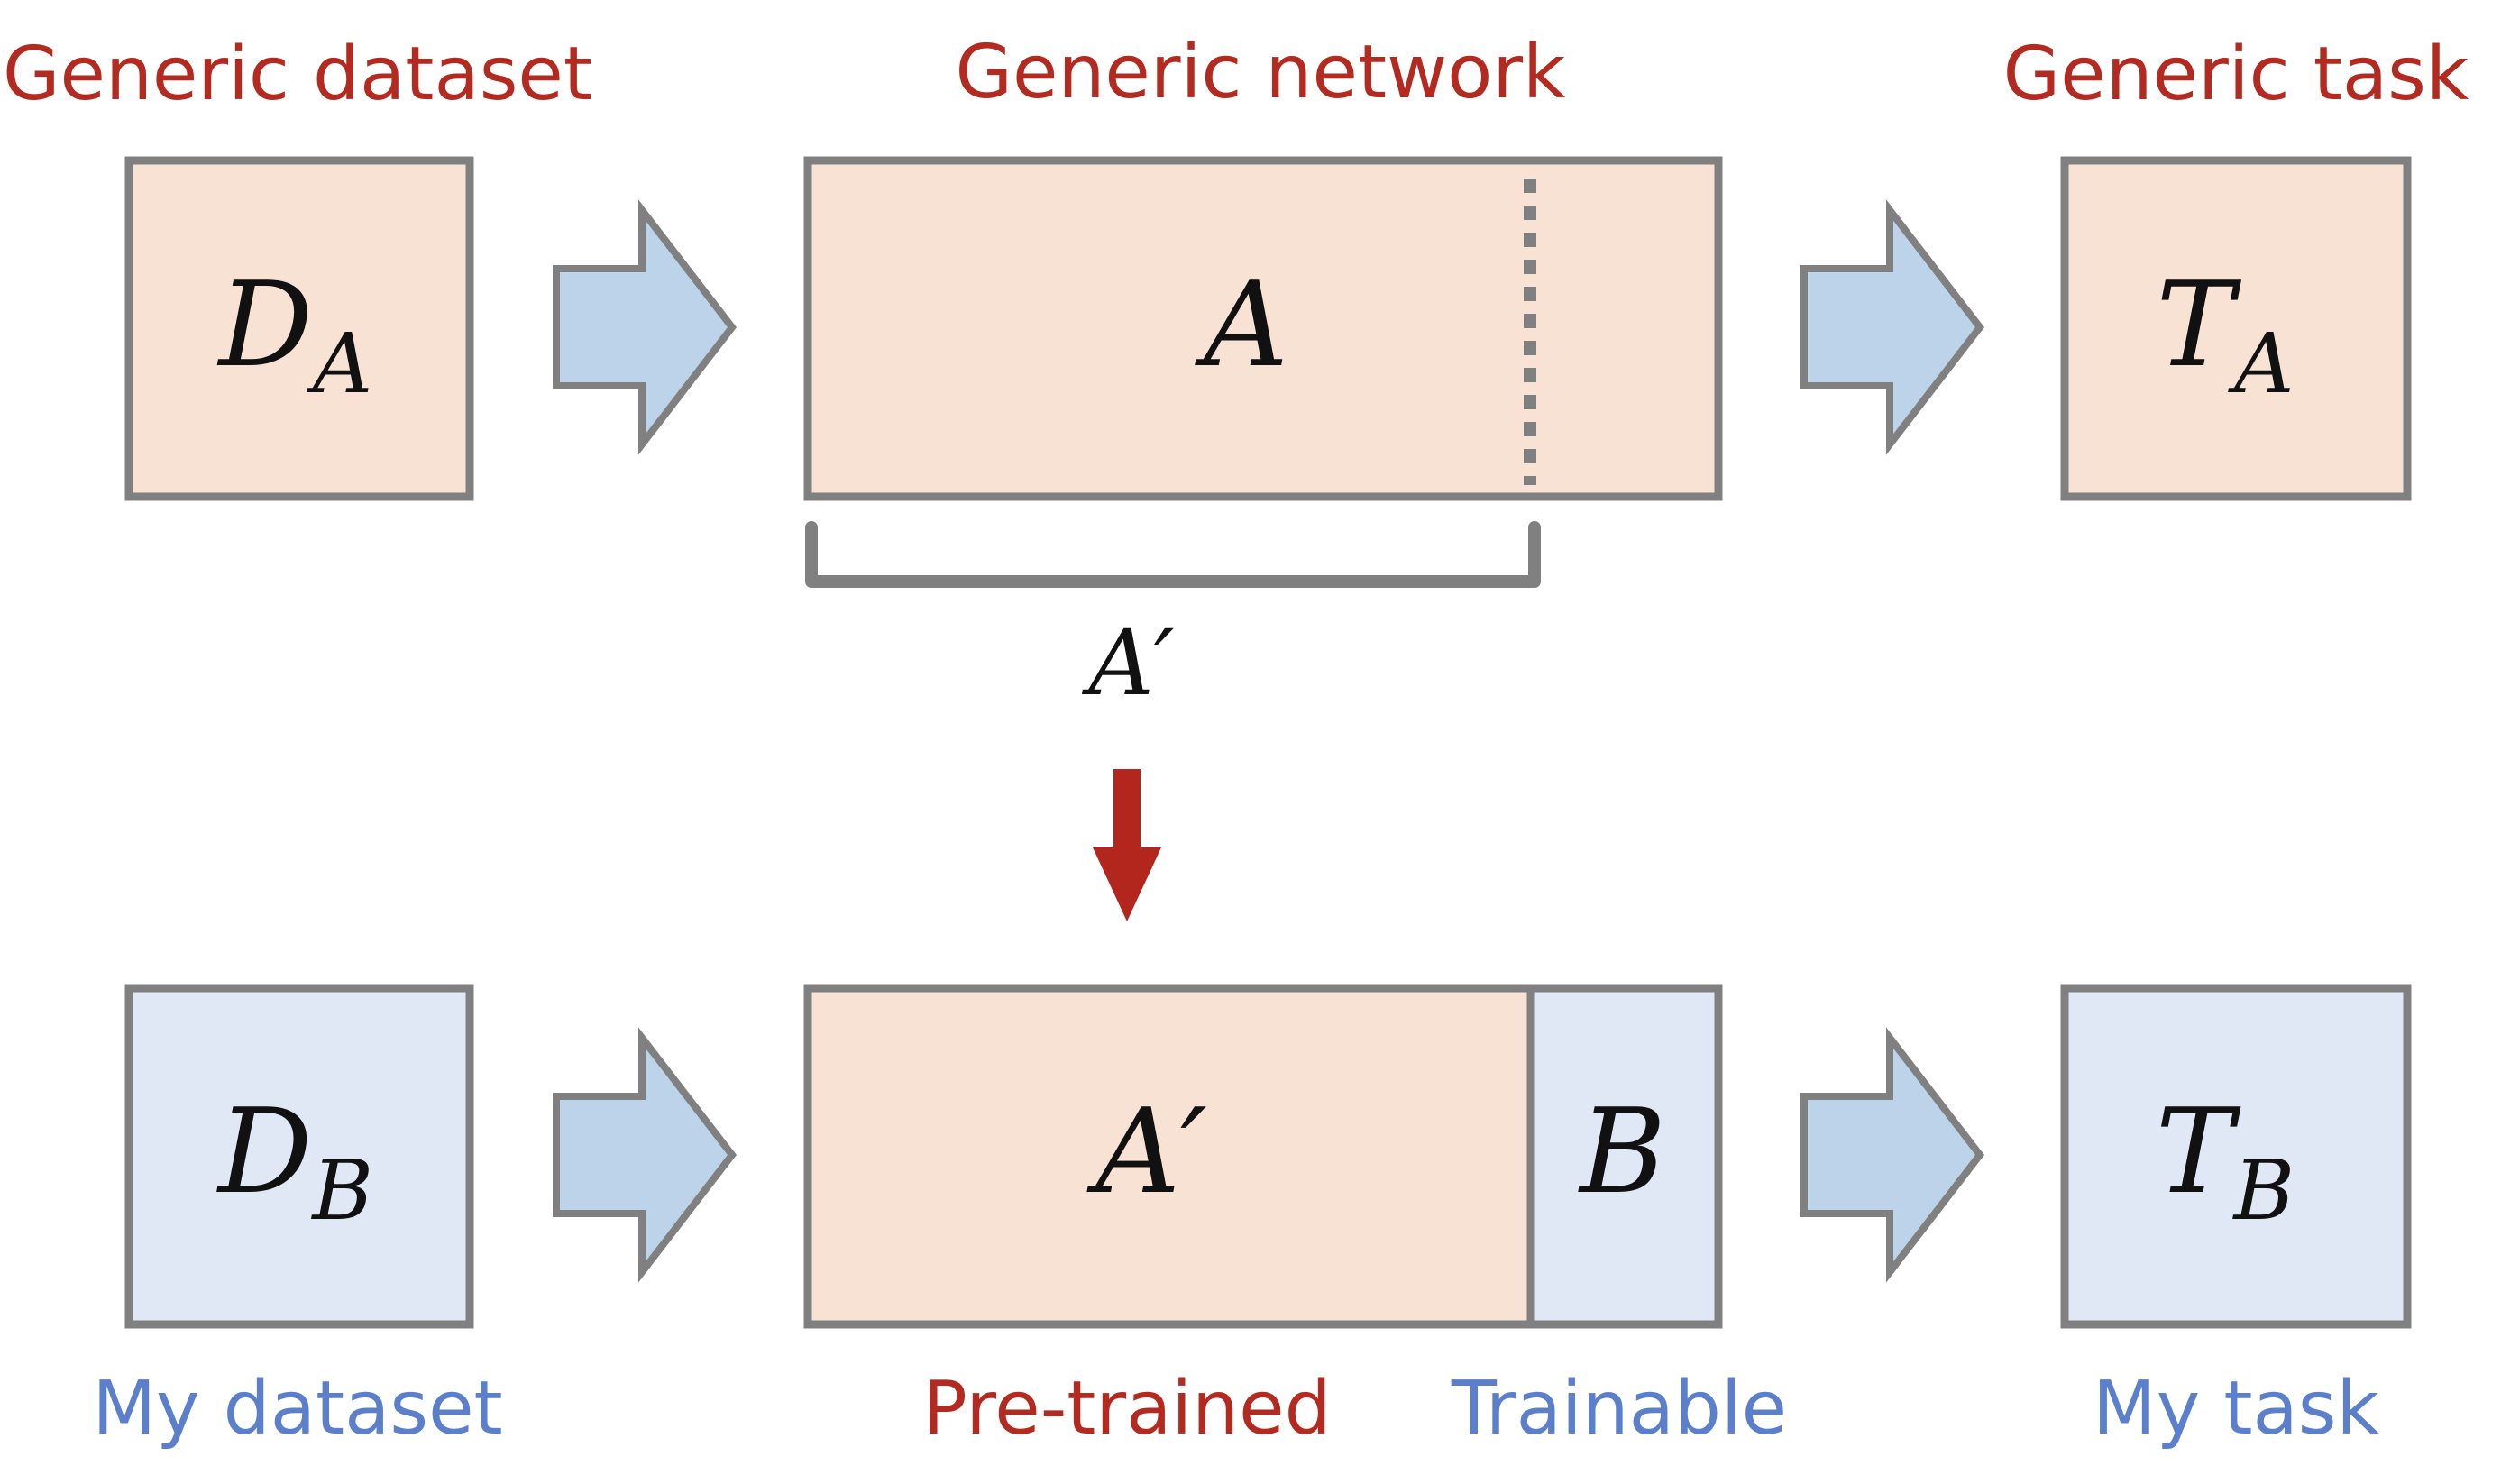  Describe the element at coordinates (1892, 327) in the screenshot. I see `top-arrow-network-to-task` at that location.